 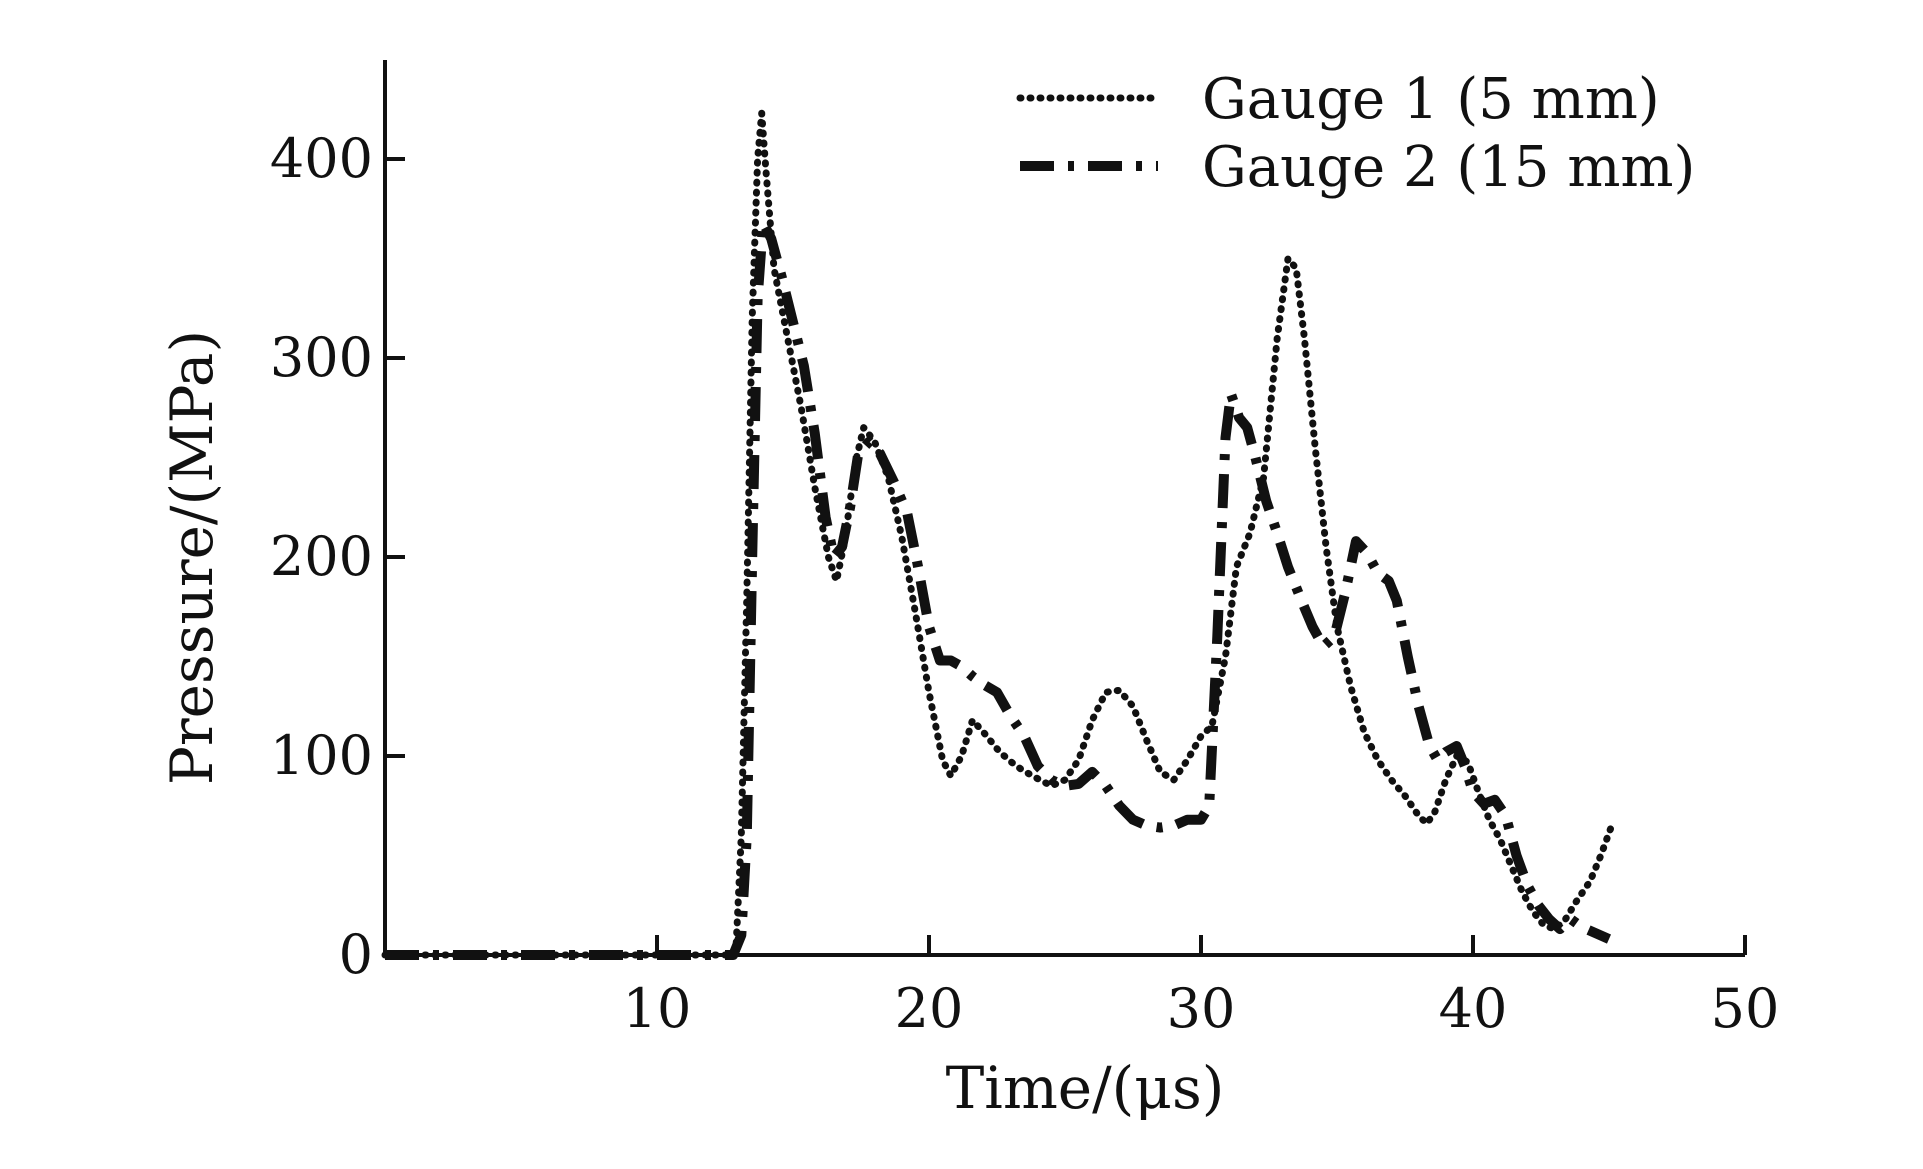 What do you see at coordinates (929, 1008) in the screenshot?
I see `x-tick-label: 20` at bounding box center [929, 1008].